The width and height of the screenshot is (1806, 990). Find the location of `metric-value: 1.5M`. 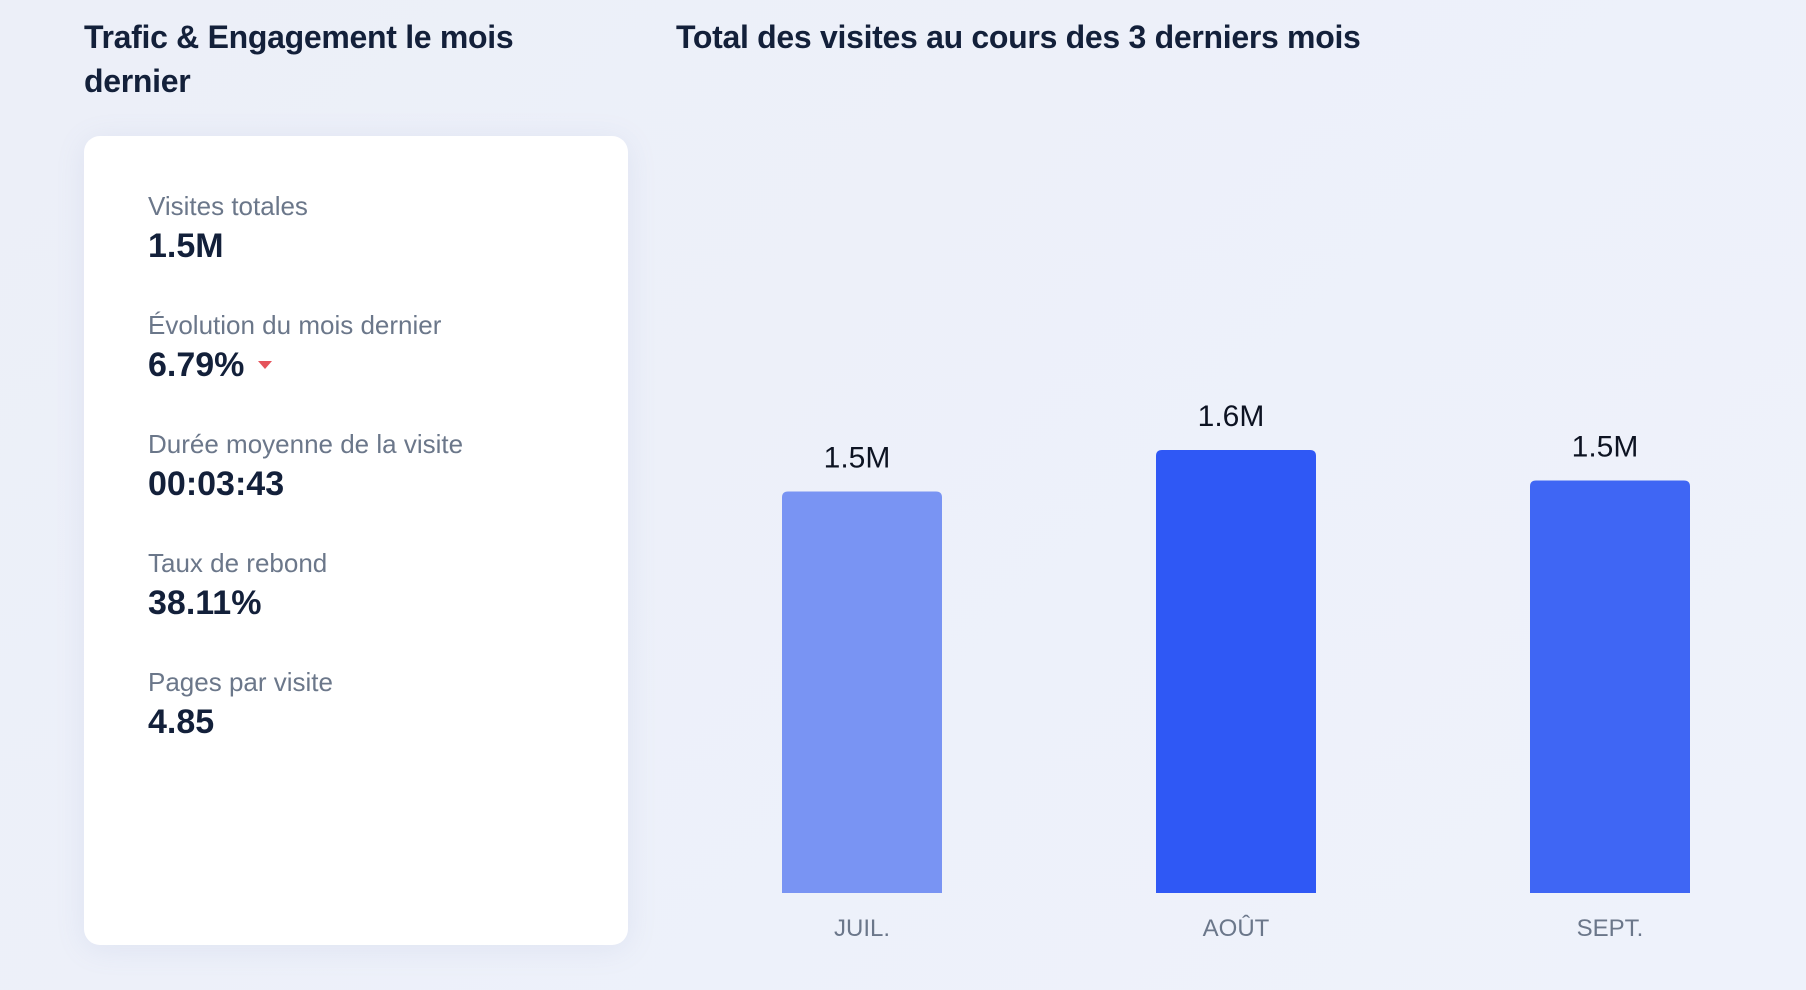

metric-value: 1.5M is located at coordinates (186, 246).